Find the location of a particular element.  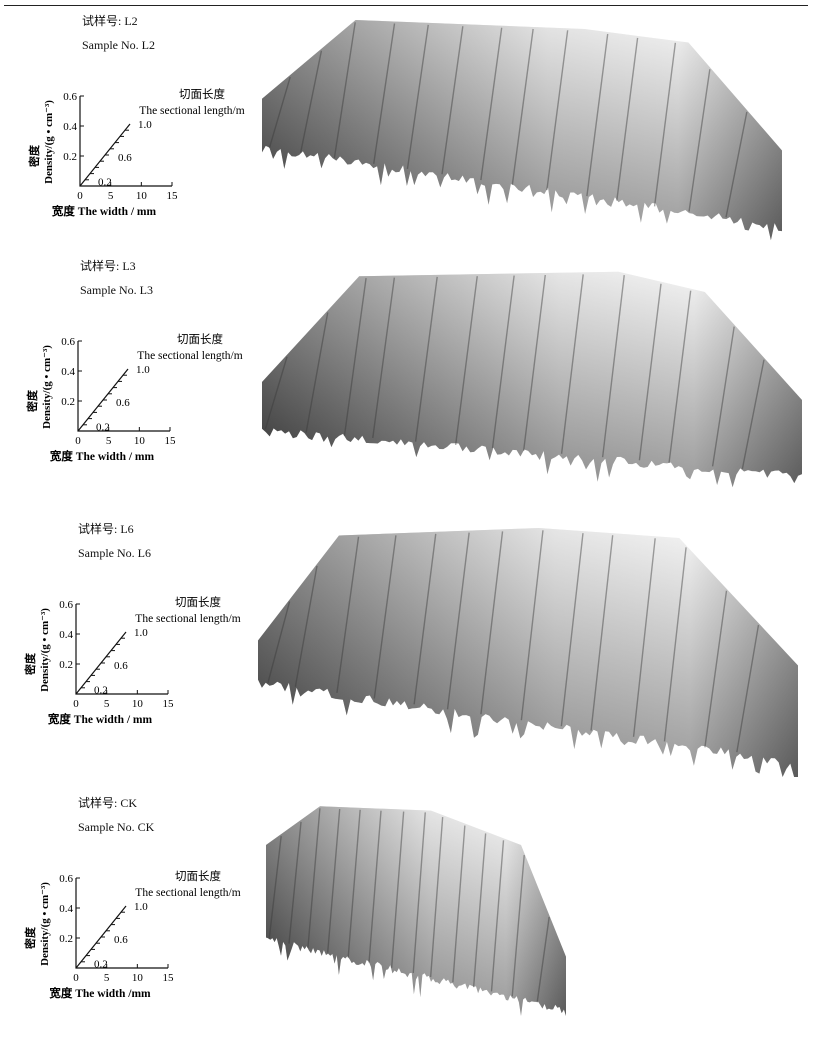

y-tick-label: 0.2 is located at coordinates (68, 402).